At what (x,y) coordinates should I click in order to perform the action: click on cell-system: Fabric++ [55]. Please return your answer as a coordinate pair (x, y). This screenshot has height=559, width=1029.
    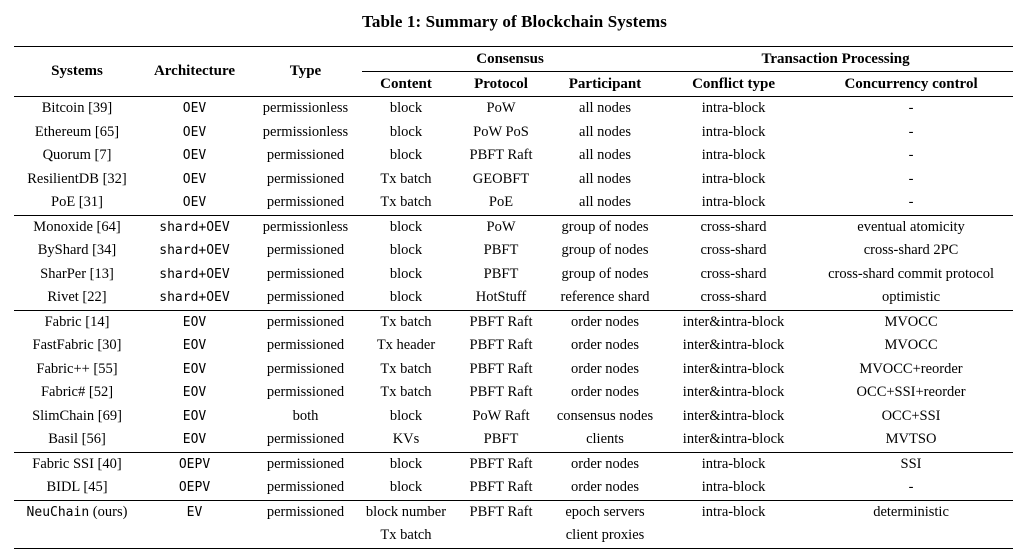
    Looking at the image, I should click on (77, 368).